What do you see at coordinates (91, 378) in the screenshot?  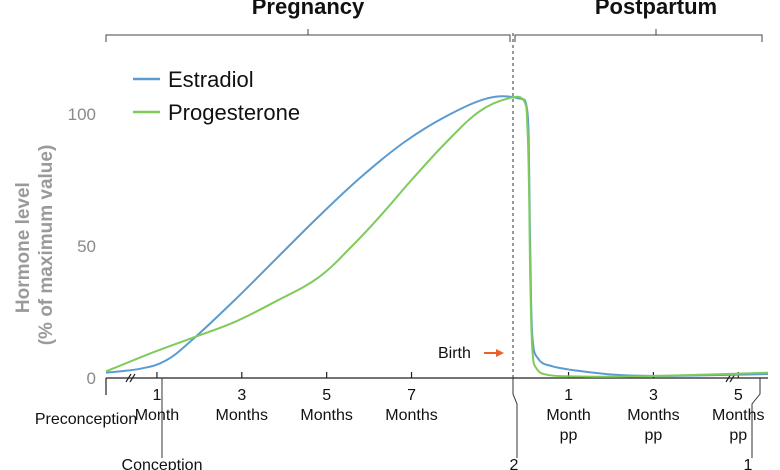 I see `y-tick-label: 0` at bounding box center [91, 378].